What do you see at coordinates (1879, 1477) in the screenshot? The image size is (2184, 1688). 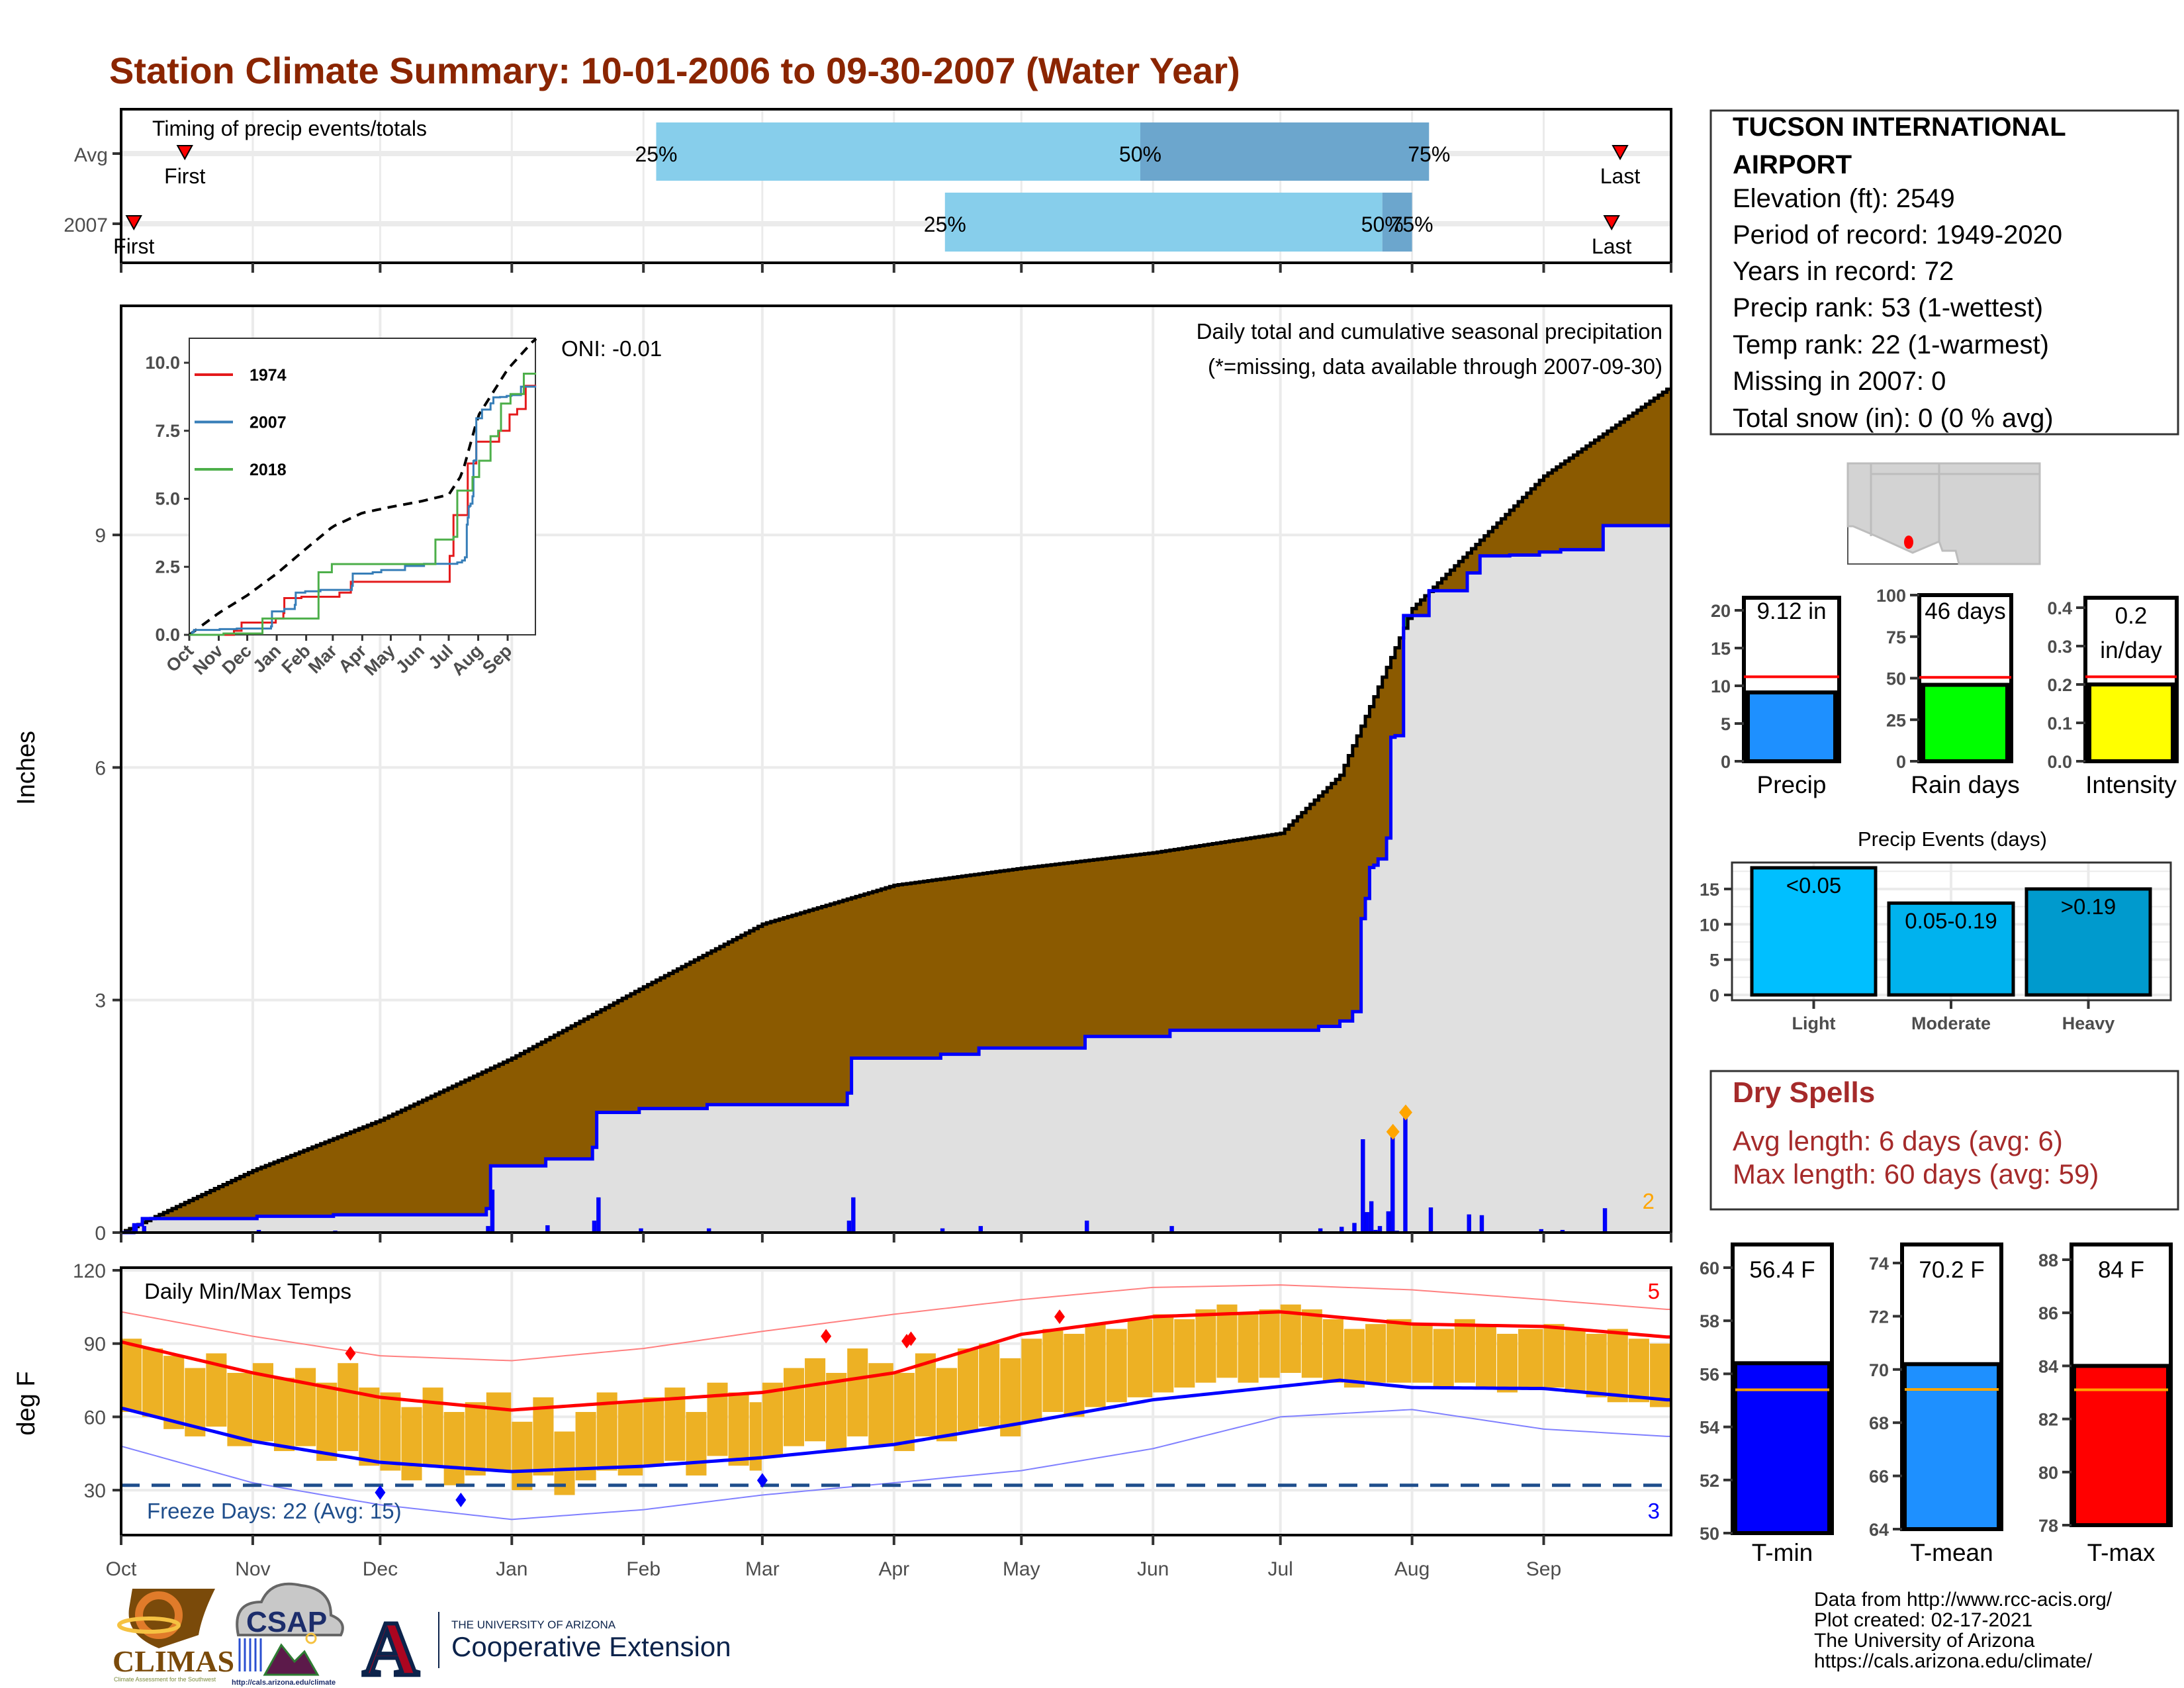 I see `tmean-tick-label: 66` at bounding box center [1879, 1477].